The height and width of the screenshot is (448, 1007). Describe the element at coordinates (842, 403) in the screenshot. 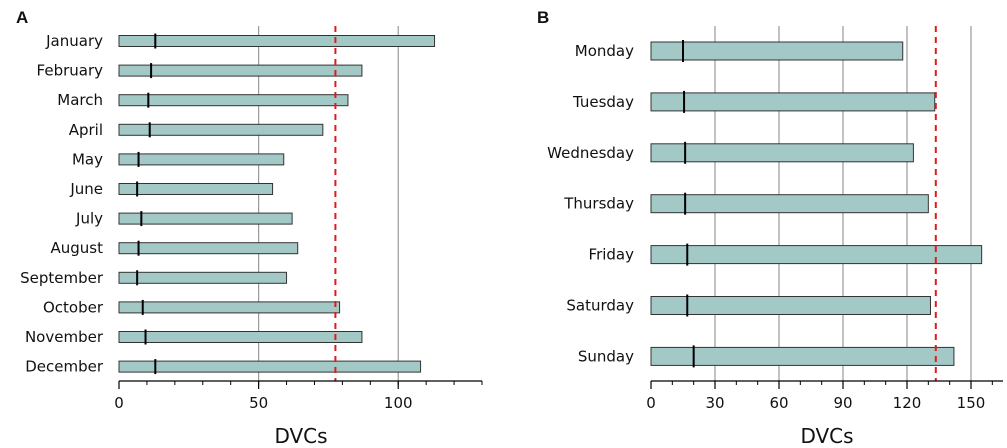

I see `panel-b-tick-label: 90` at that location.